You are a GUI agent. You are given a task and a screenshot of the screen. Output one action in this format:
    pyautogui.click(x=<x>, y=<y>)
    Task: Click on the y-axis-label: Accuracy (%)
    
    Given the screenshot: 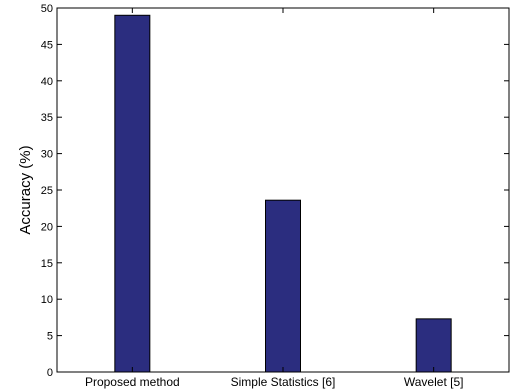 What is the action you would take?
    pyautogui.click(x=25, y=189)
    